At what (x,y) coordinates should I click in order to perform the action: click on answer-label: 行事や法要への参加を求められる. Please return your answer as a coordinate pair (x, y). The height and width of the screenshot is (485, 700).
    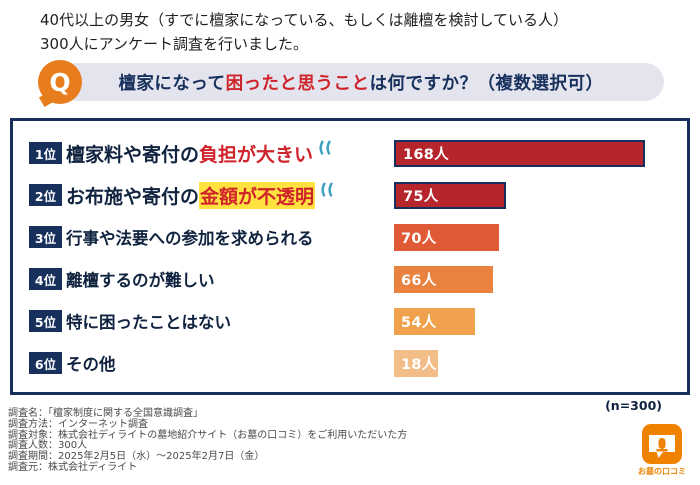
    Looking at the image, I should click on (230, 237).